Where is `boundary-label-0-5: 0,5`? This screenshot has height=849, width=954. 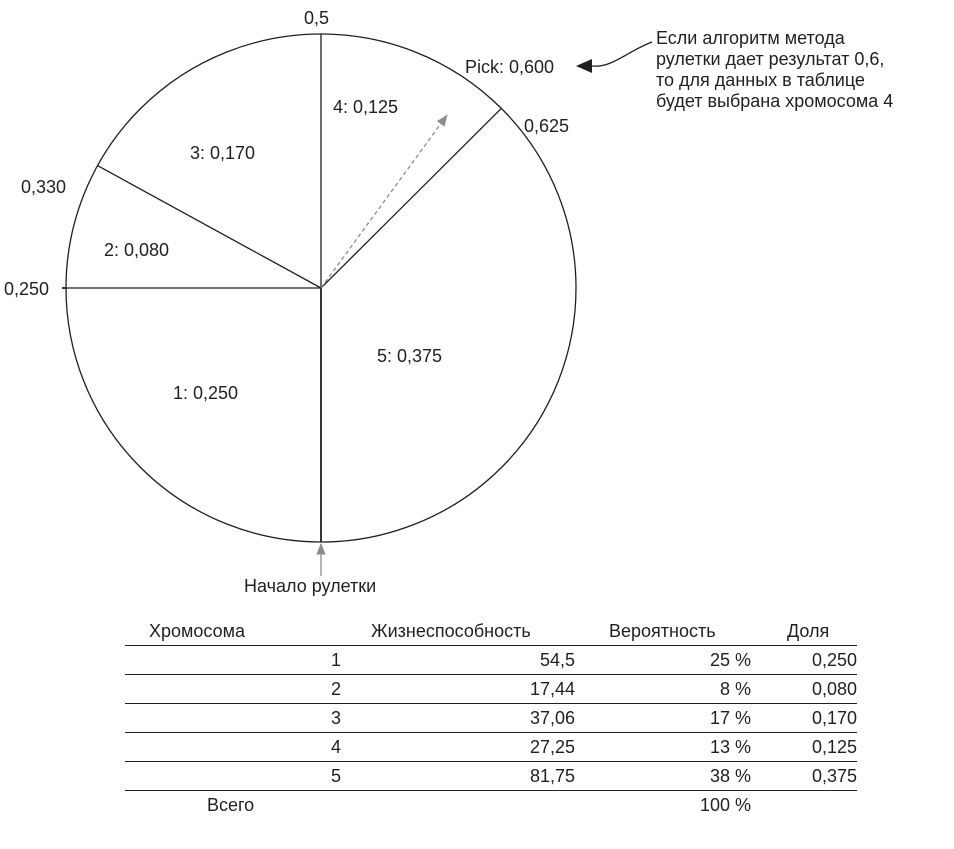 boundary-label-0-5: 0,5 is located at coordinates (316, 18).